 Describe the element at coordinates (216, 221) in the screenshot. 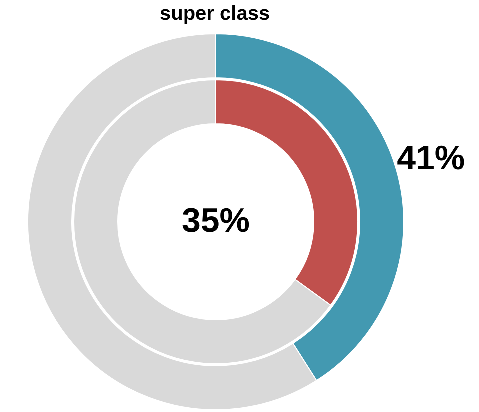

I see `data-label: 35%` at that location.